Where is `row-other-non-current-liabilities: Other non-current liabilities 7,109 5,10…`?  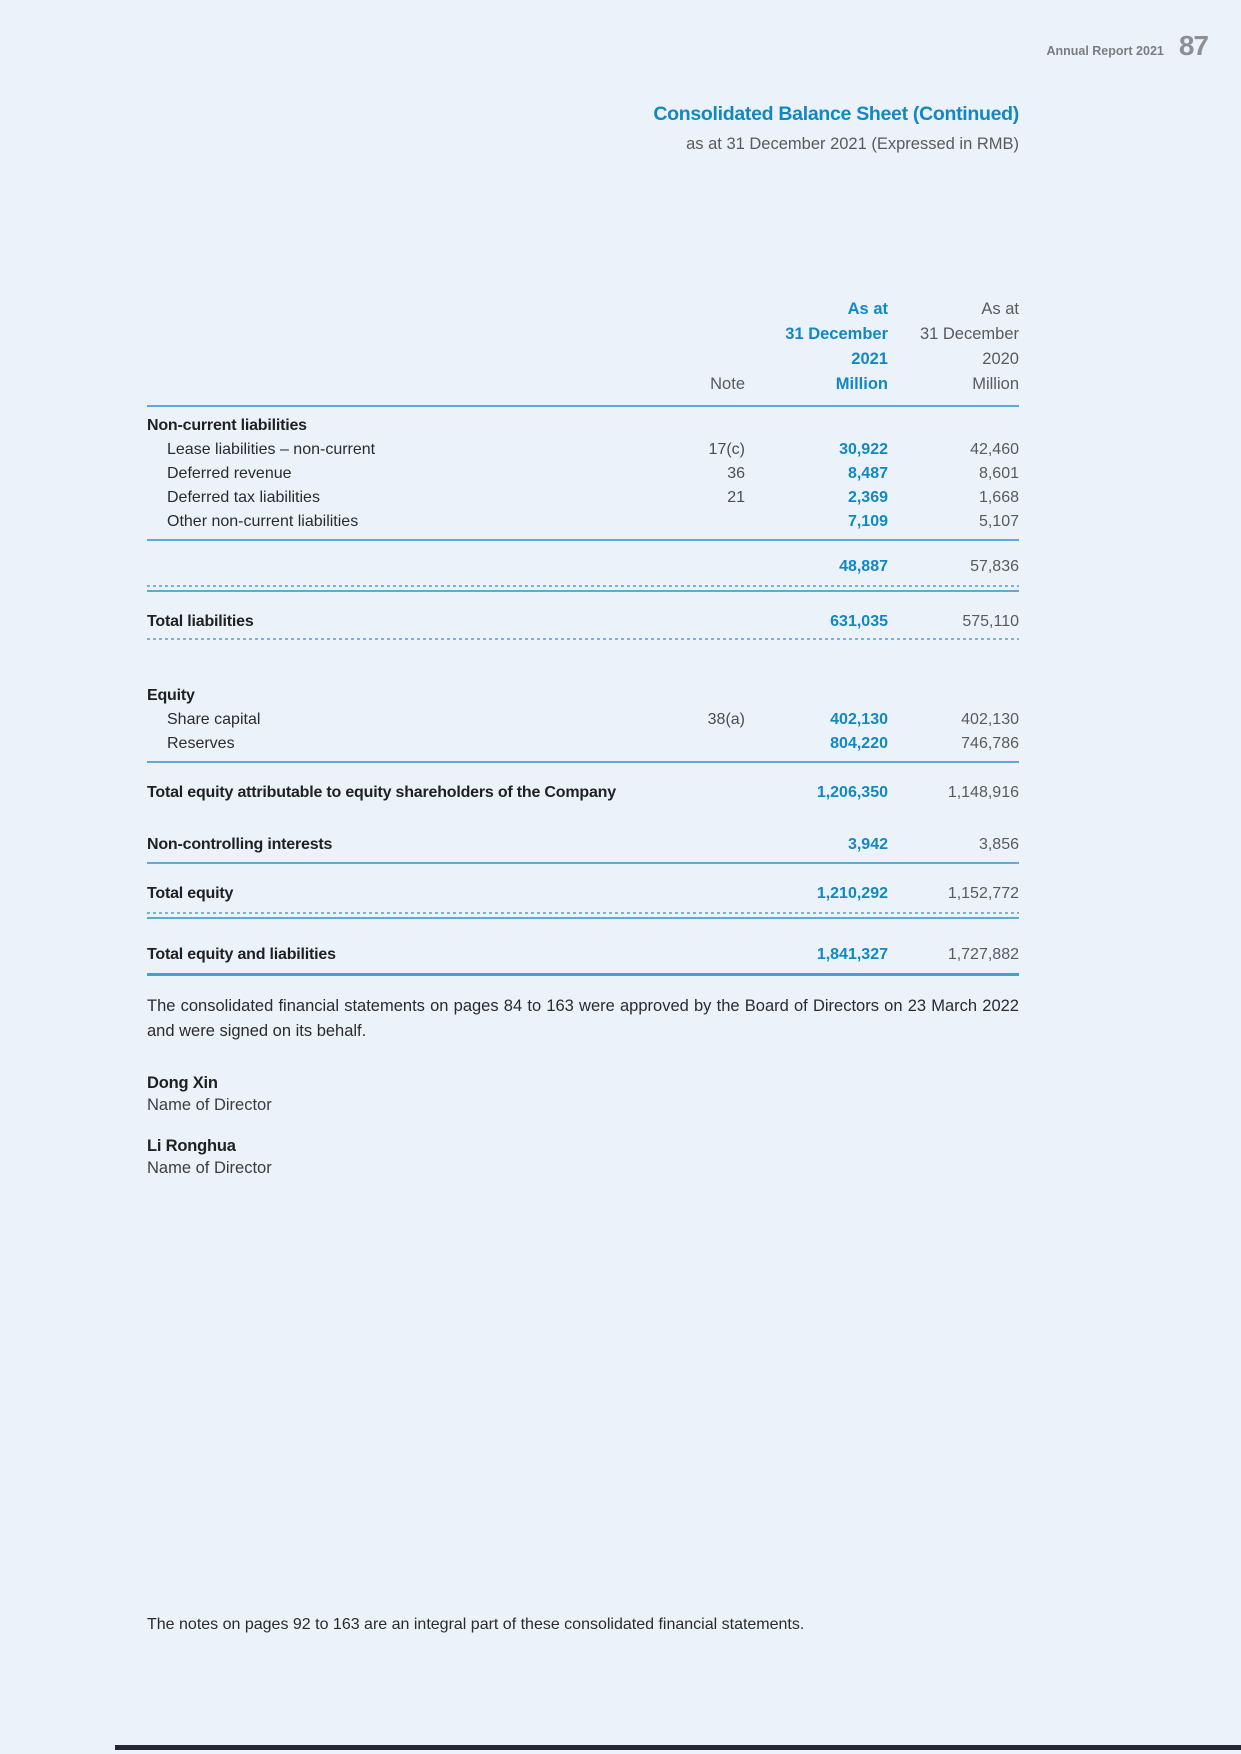
row-other-non-current-liabilities: Other non-current liabilities 7,109 5,10… is located at coordinates (583, 522).